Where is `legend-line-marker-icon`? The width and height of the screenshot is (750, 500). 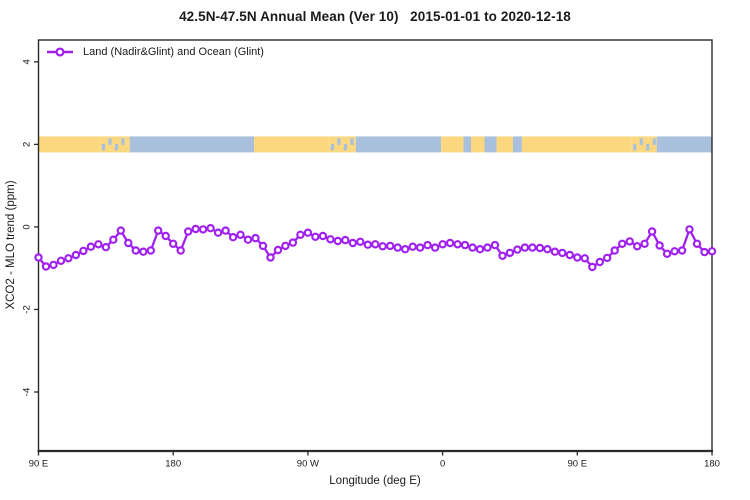
legend-line-marker-icon is located at coordinates (60, 52).